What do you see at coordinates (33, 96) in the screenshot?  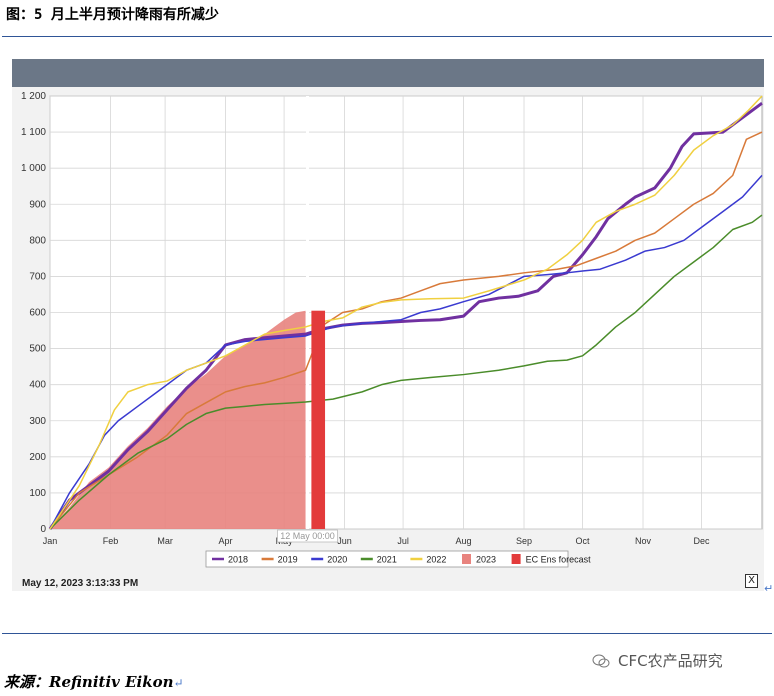 I see `y-tick-label: 1 200` at bounding box center [33, 96].